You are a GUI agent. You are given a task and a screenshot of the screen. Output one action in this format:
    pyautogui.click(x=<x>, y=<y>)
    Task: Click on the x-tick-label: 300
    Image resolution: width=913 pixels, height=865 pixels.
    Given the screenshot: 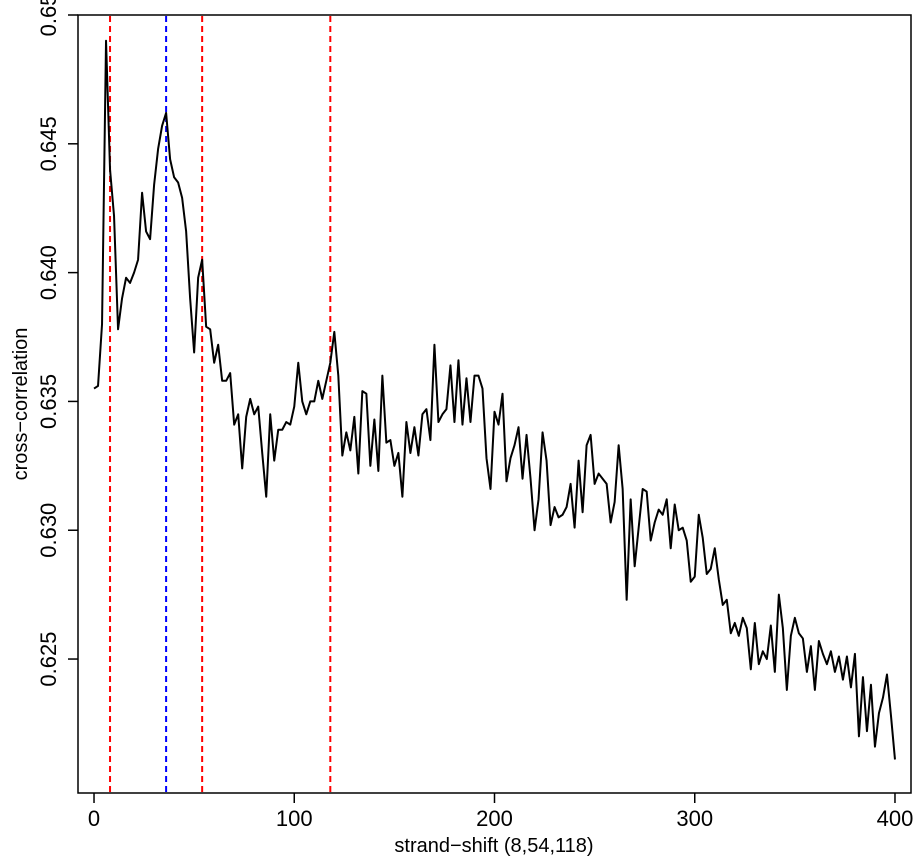 What is the action you would take?
    pyautogui.click(x=694, y=818)
    